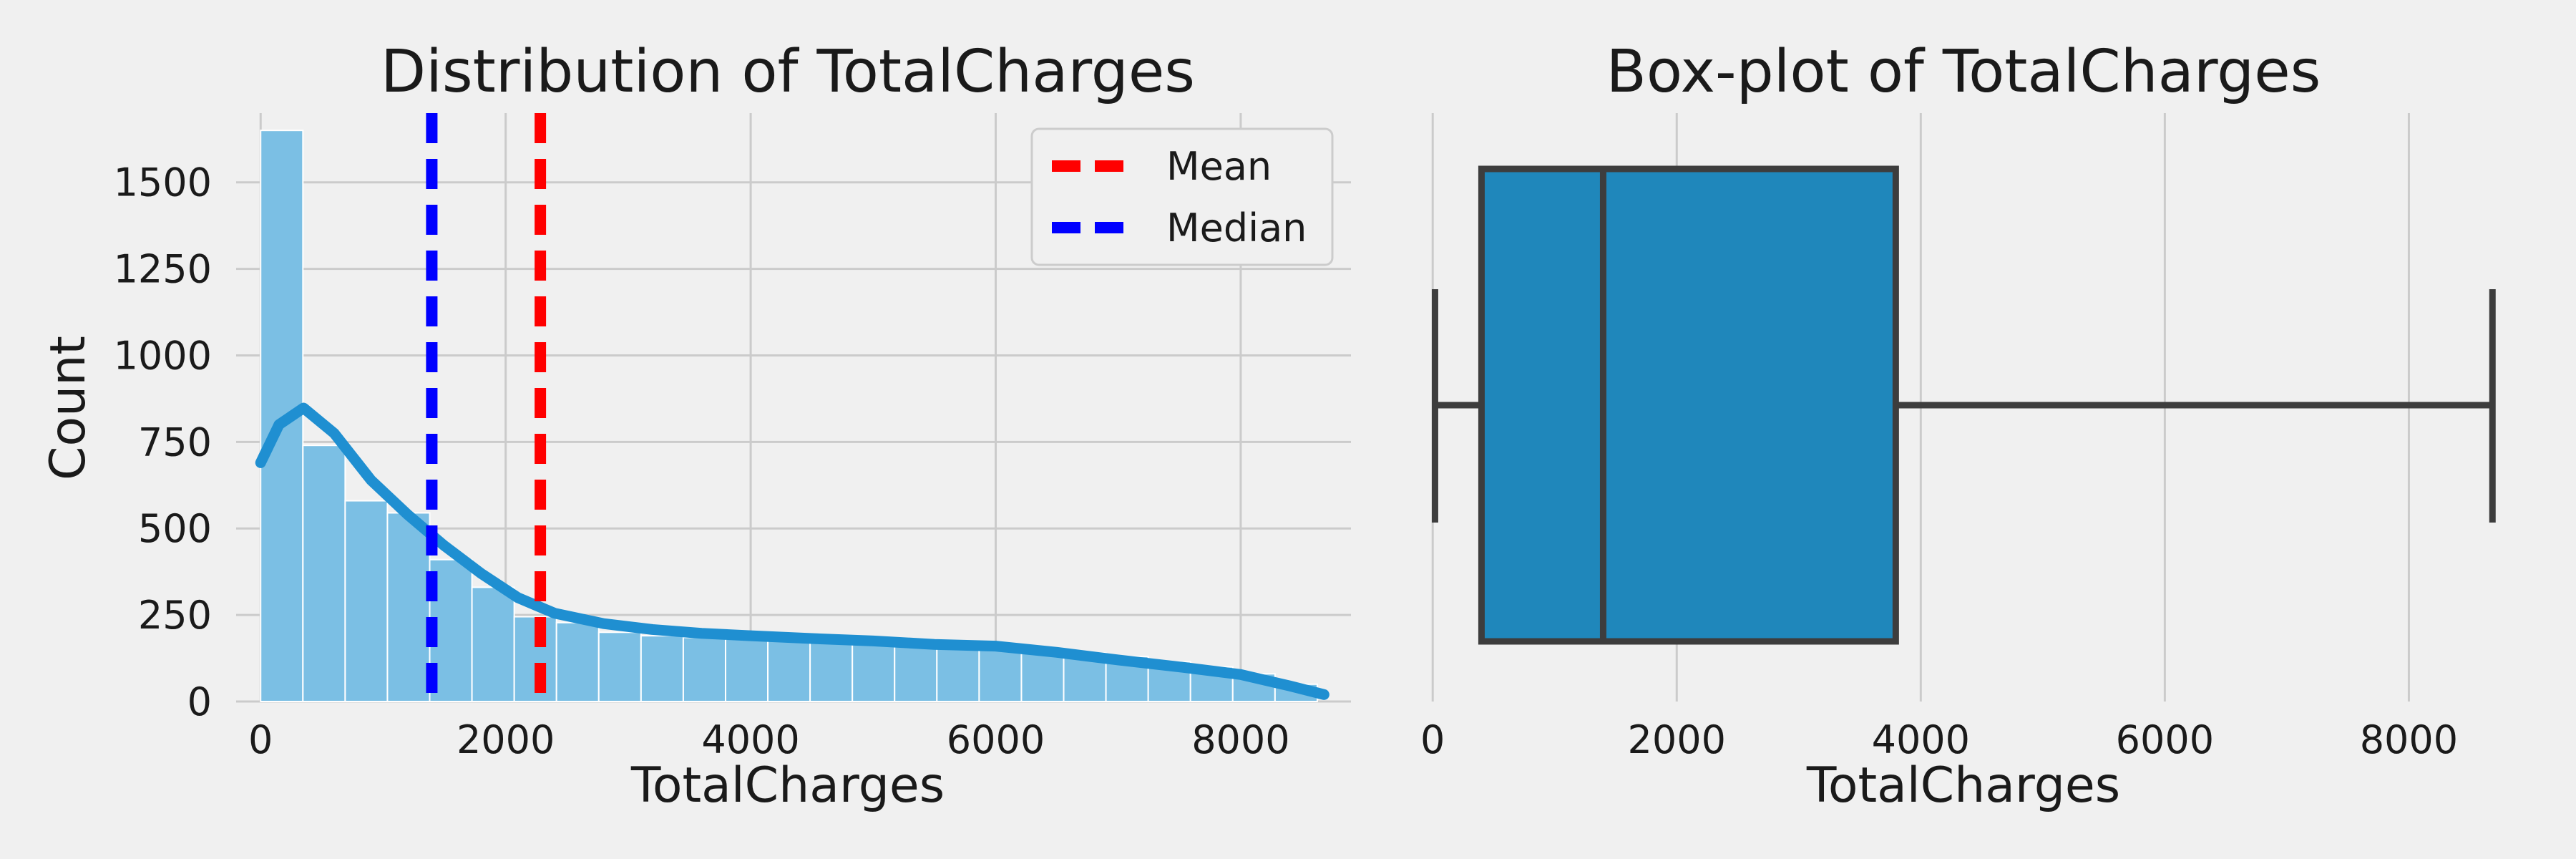  I want to click on histogram-y-tick-label: 250, so click(175, 615).